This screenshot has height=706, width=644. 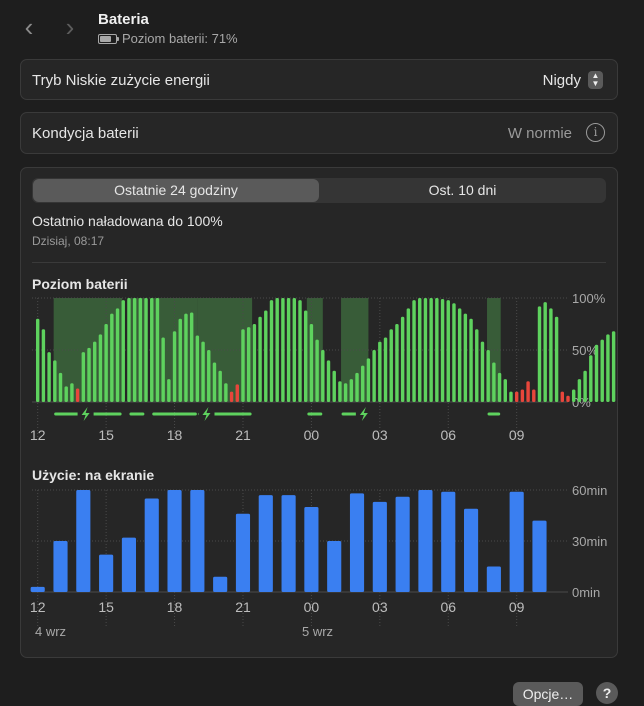 What do you see at coordinates (607, 693) in the screenshot?
I see `help-button: ?` at bounding box center [607, 693].